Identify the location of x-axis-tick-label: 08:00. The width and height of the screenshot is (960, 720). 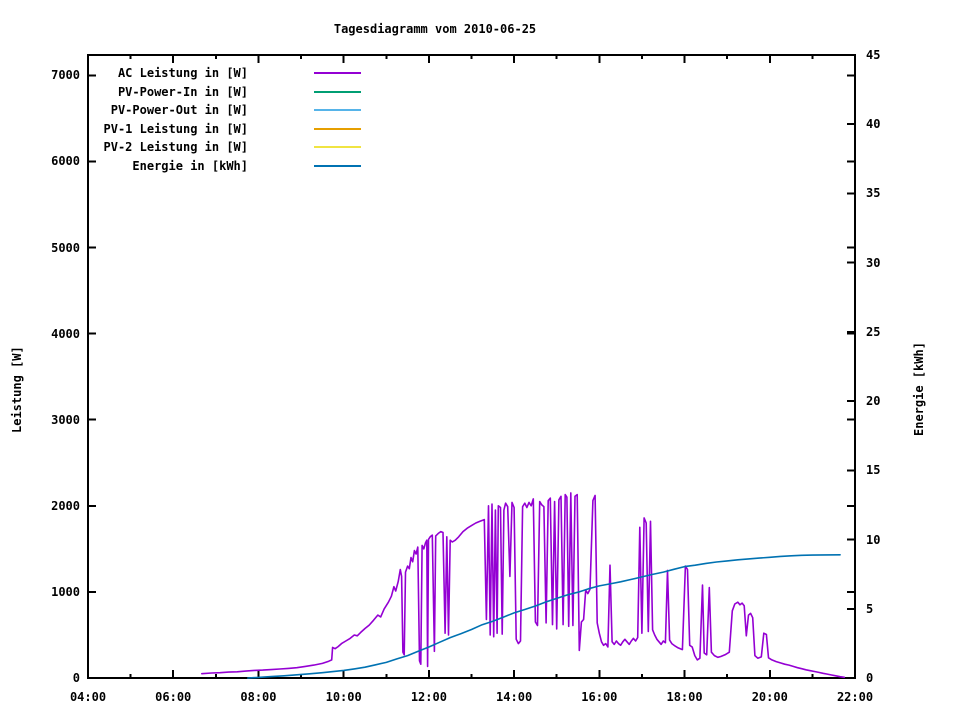
(258, 697).